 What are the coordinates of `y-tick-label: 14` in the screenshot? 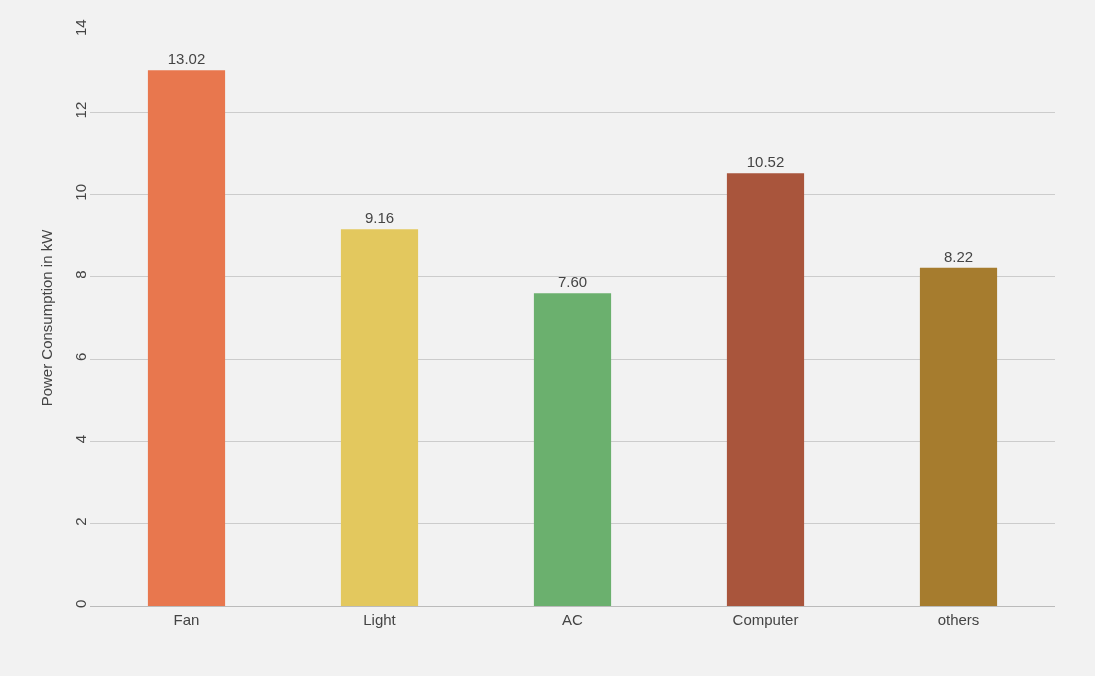 It's located at (80, 28).